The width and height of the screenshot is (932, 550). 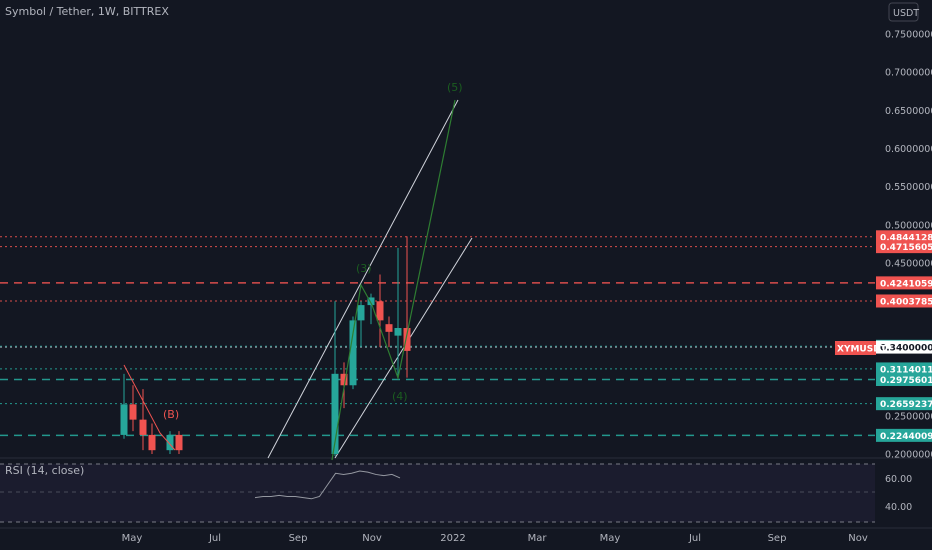 I want to click on y-tick-label: 0.50000000, so click(x=908, y=225).